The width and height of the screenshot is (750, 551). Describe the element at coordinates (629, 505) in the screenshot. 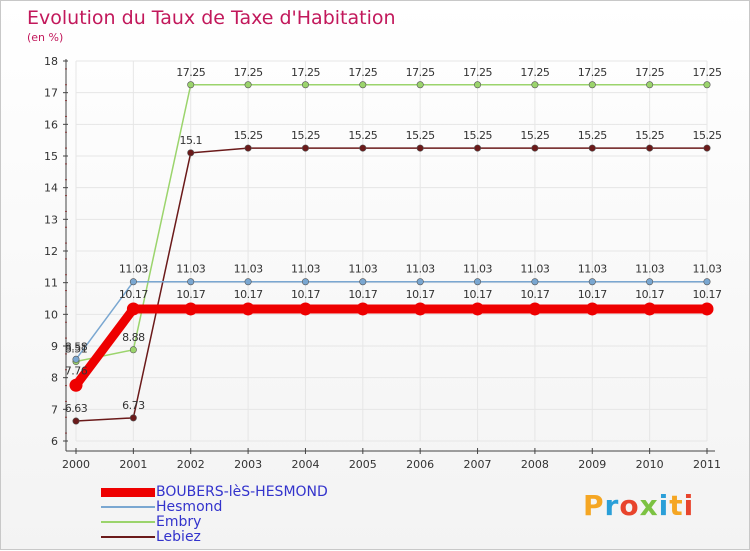

I see `logo-letter: o` at that location.